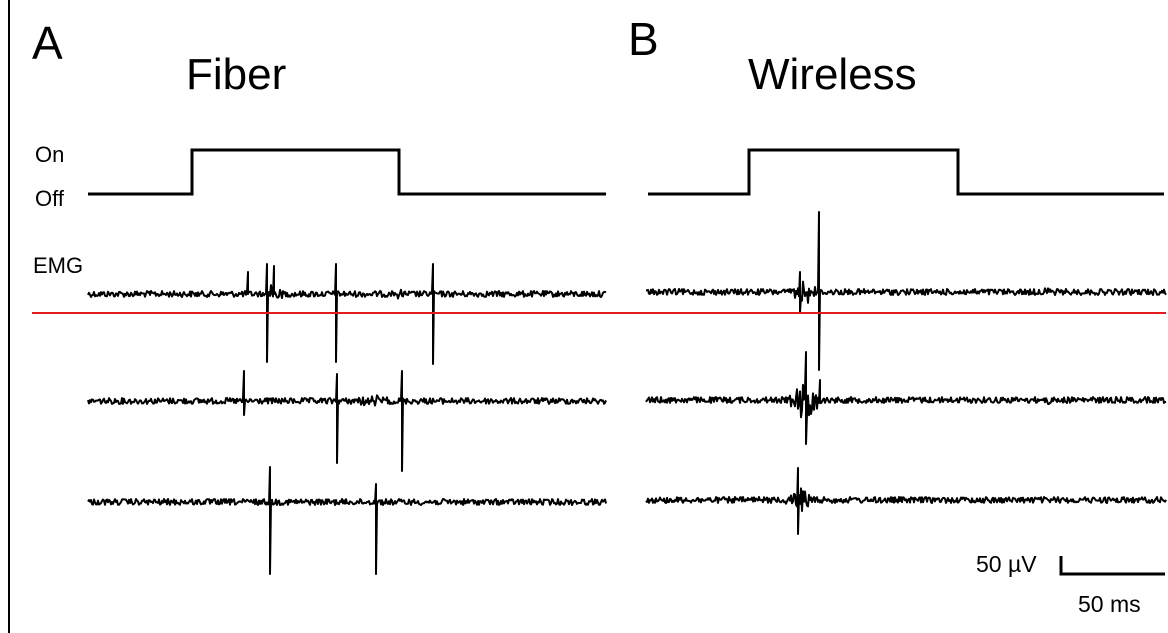  I want to click on panel-a-letter: A, so click(47, 43).